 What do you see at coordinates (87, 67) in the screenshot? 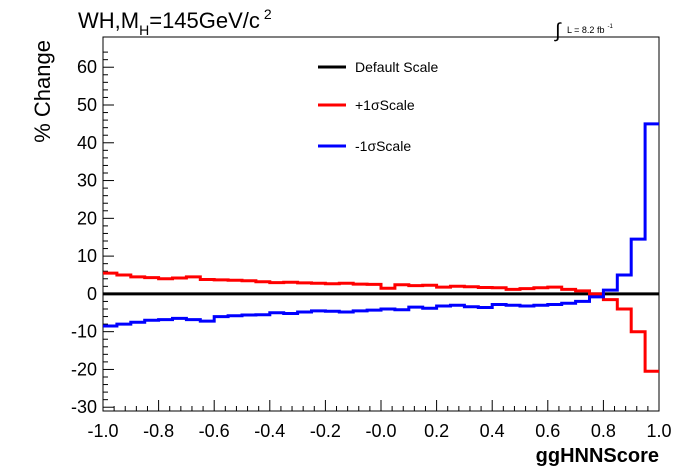
I see `y-tick-label: 60` at bounding box center [87, 67].